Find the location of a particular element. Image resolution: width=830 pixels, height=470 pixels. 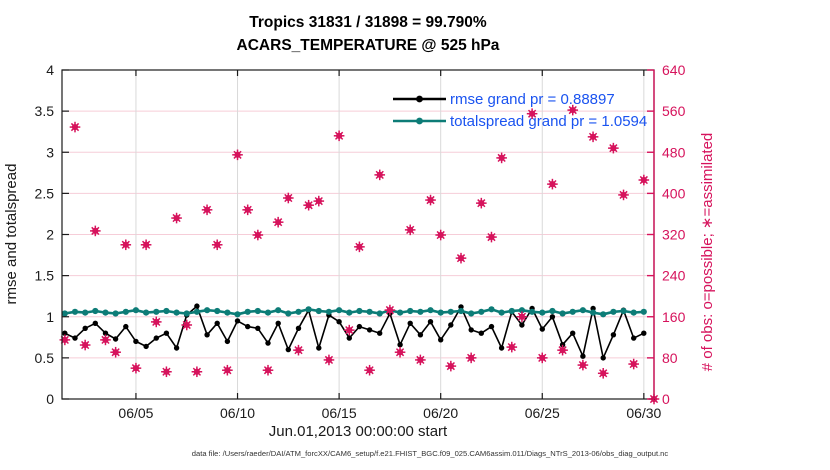

right-tick-label: 480 is located at coordinates (674, 152).